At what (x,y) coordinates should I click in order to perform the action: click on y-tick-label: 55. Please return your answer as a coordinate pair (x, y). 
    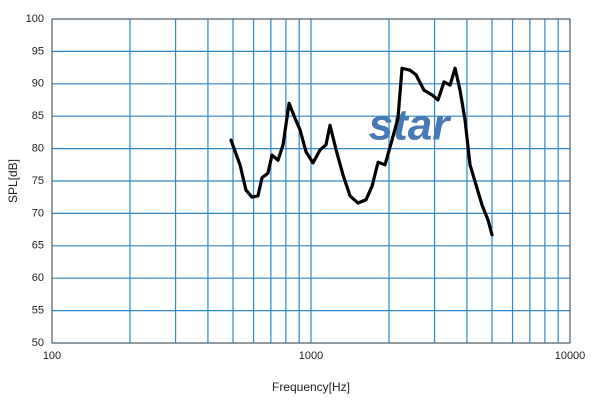
    Looking at the image, I should click on (38, 311).